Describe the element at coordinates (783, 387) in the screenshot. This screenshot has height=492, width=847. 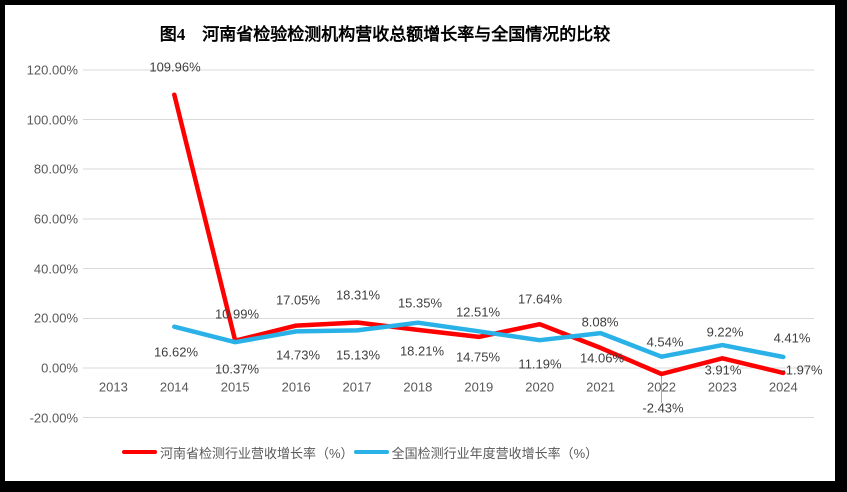
I see `x-axis-tick-label: 2024` at that location.